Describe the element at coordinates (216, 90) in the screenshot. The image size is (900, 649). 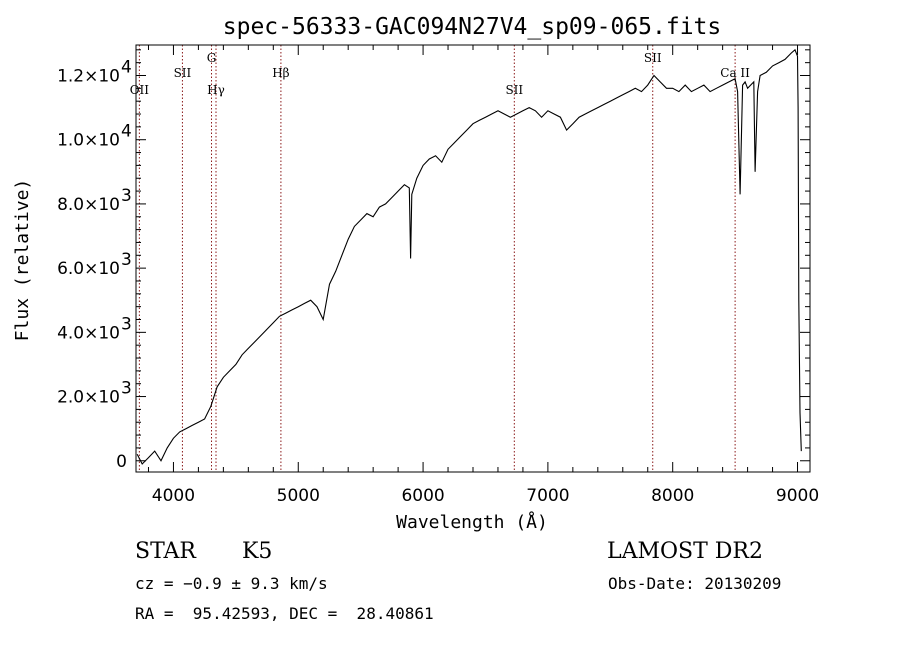
I see `spectral-line-label: Hγ` at that location.